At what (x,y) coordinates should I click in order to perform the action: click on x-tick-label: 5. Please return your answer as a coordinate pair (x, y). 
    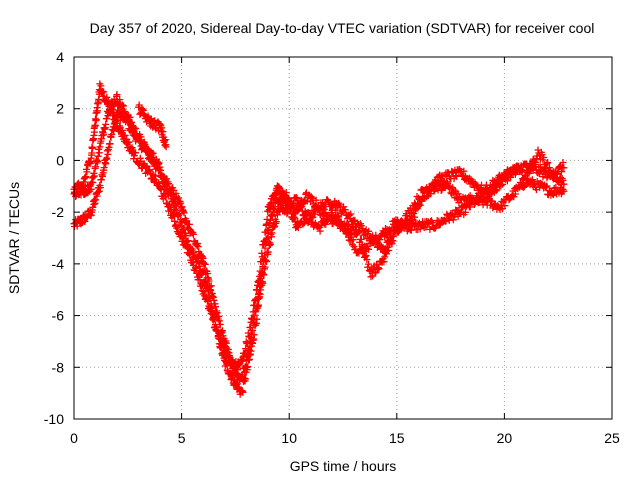
    Looking at the image, I should click on (182, 438).